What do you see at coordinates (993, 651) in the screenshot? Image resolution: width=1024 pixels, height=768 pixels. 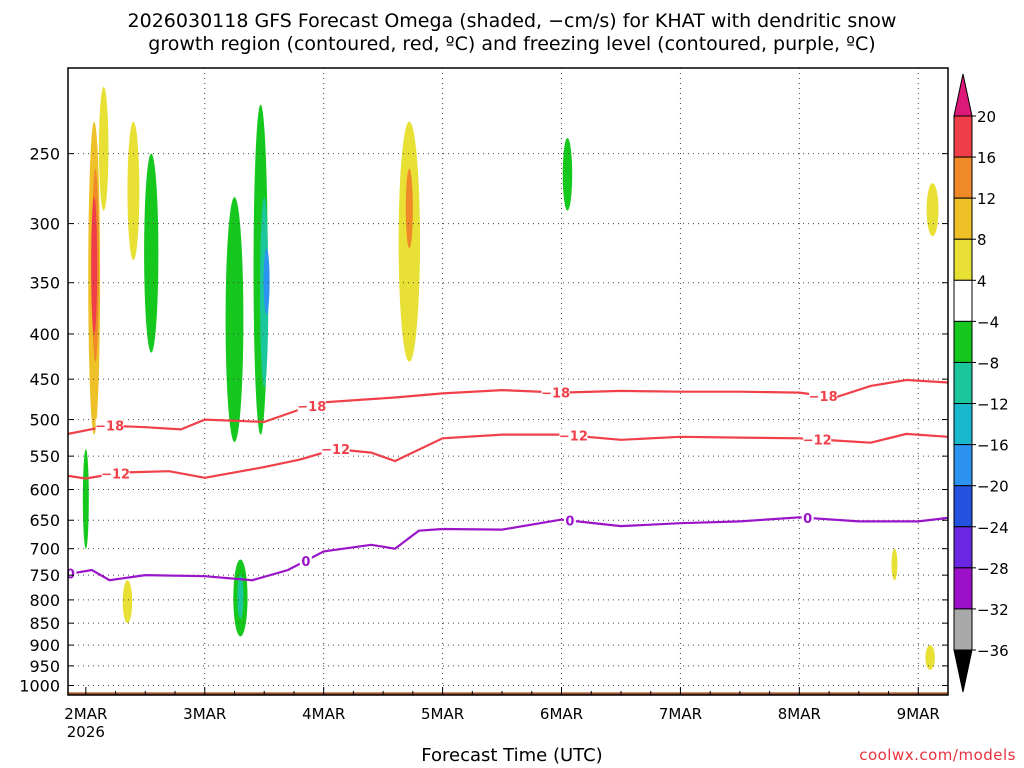 I see `colorbar-label-13: −36` at bounding box center [993, 651].